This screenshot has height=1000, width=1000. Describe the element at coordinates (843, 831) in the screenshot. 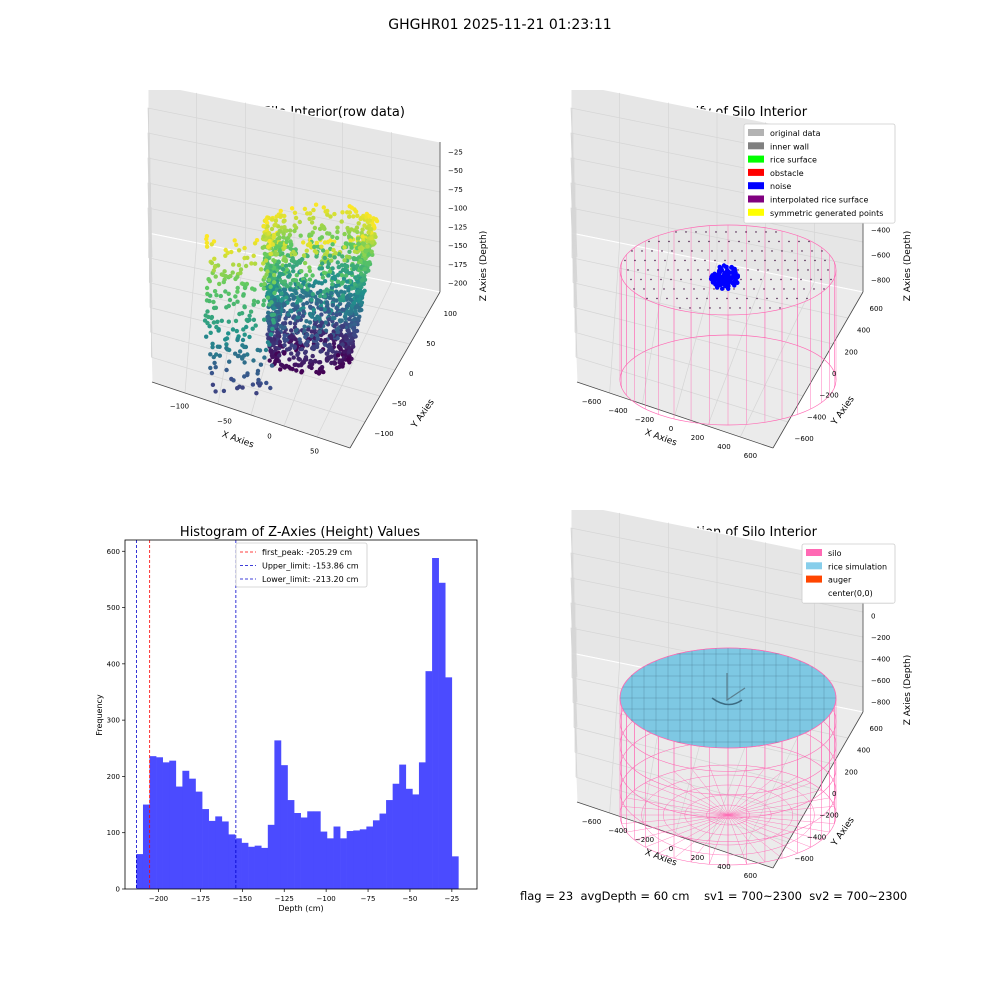

I see `y-axis-label: Y Axies` at that location.